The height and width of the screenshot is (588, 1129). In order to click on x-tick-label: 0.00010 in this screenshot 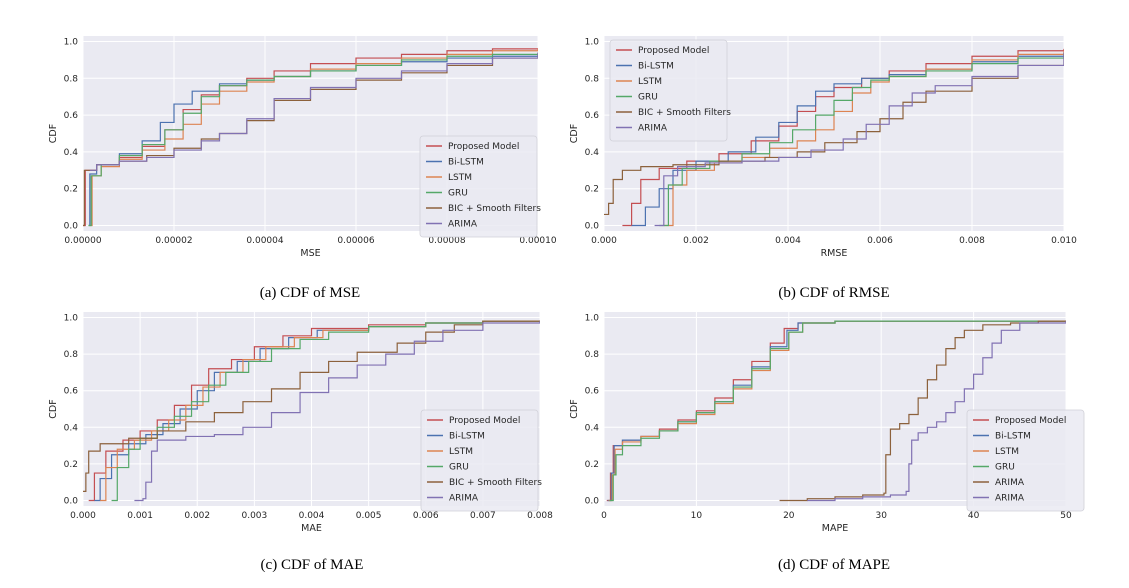, I will do `click(537, 241)`.